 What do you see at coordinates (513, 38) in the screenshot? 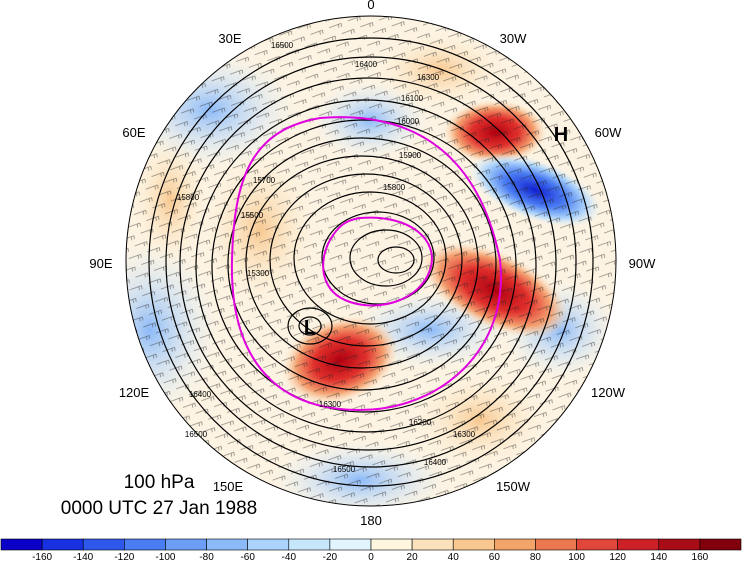
I see `longitude-label: 30W` at bounding box center [513, 38].